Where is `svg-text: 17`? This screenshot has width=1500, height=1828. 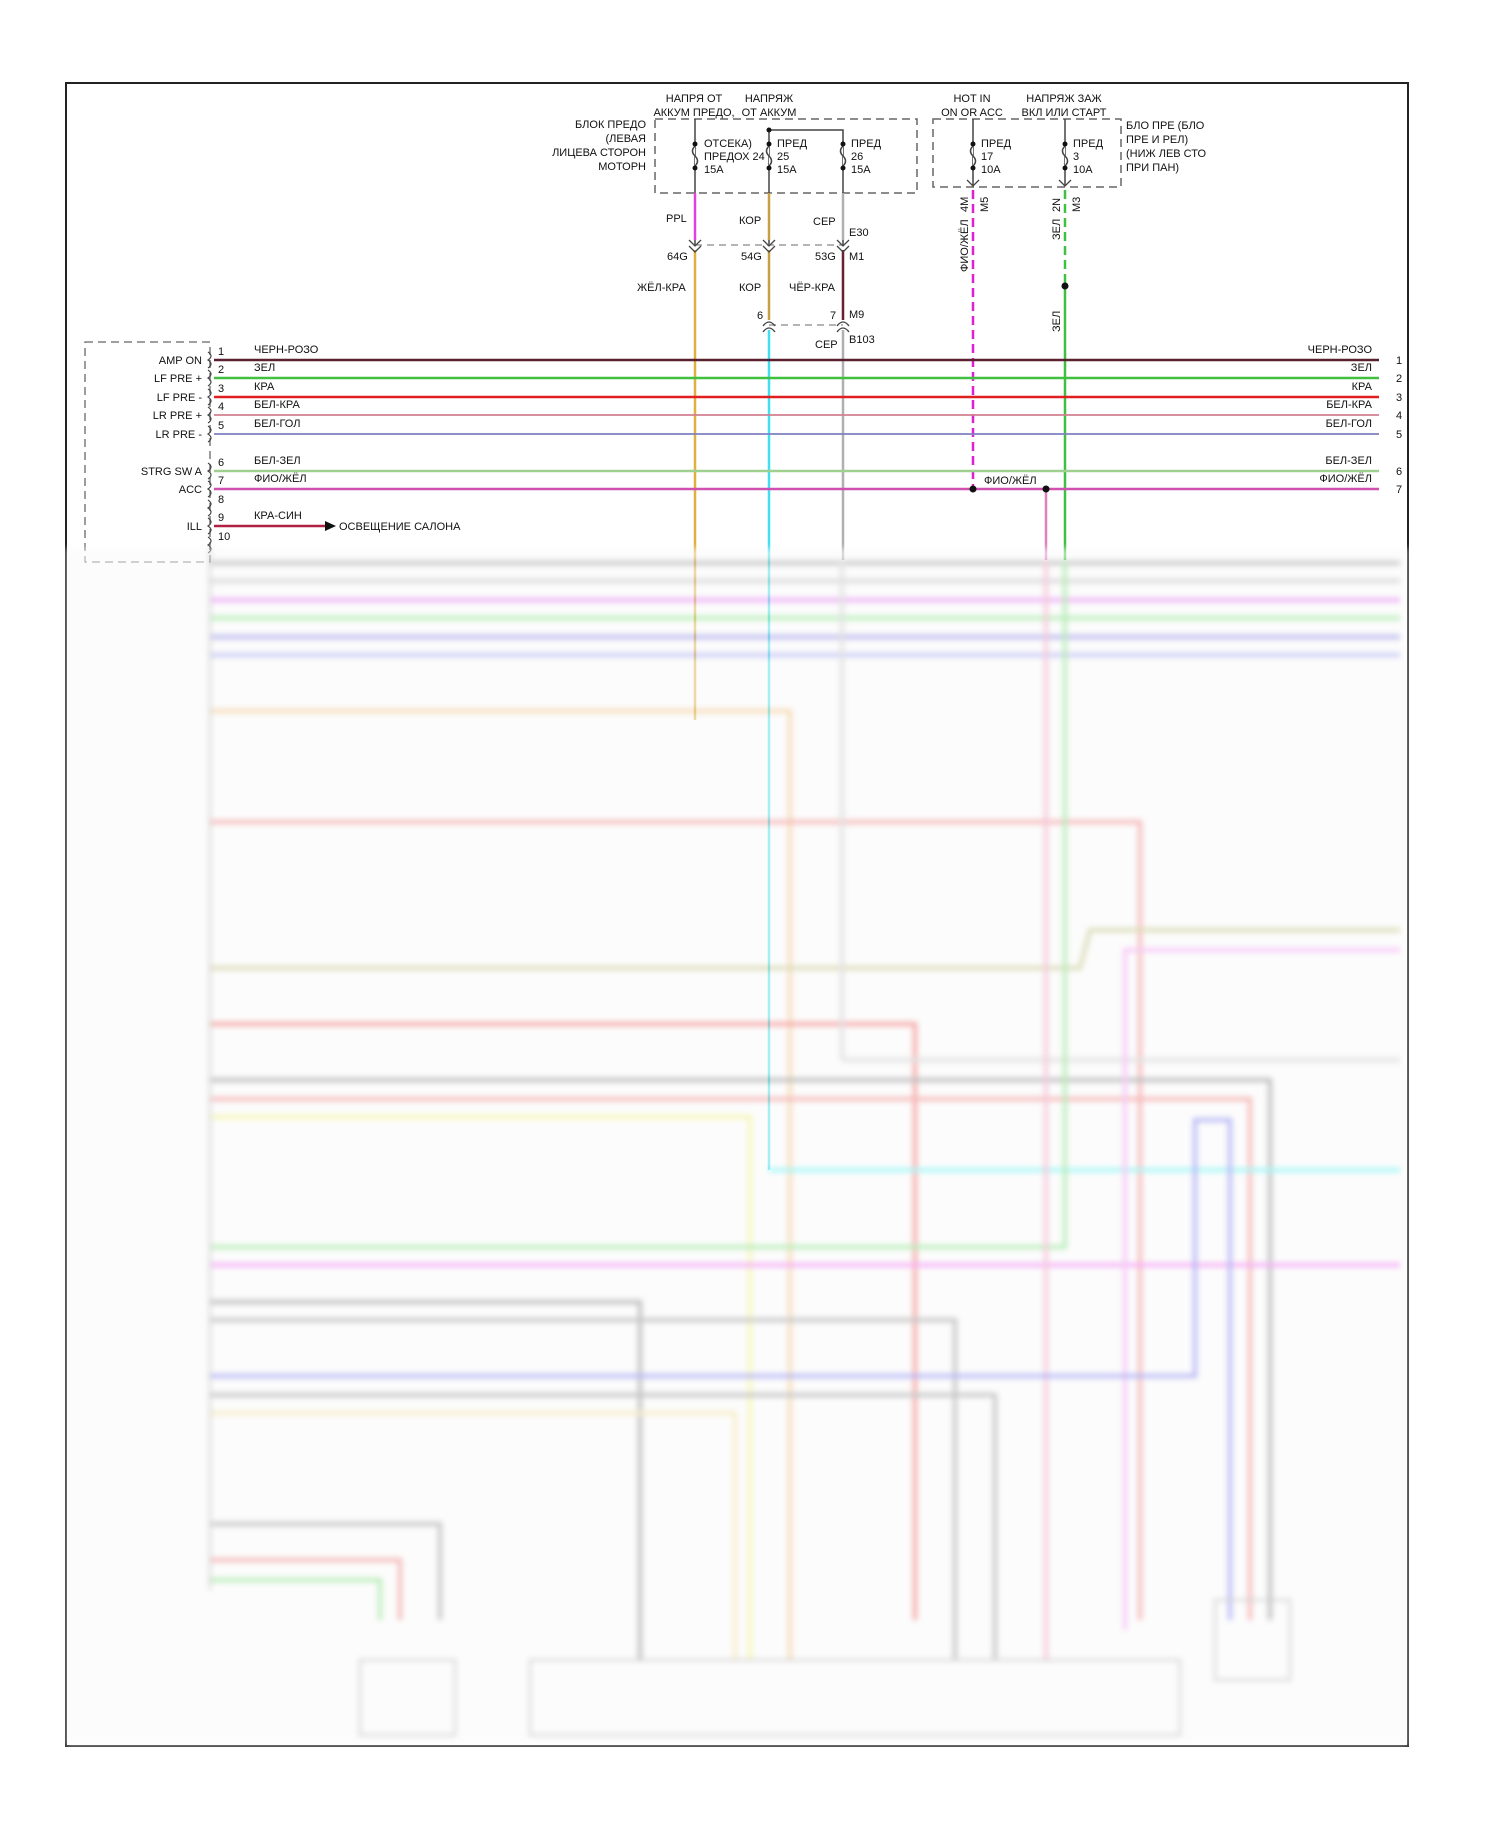
svg-text: 17 is located at coordinates (987, 157).